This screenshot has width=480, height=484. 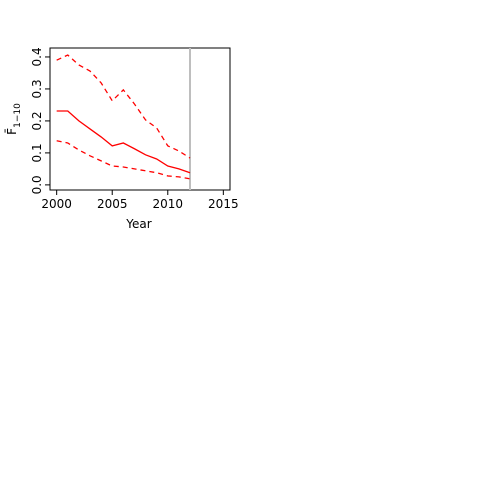 What do you see at coordinates (37, 152) in the screenshot?
I see `y-tick-label: 0.1` at bounding box center [37, 152].